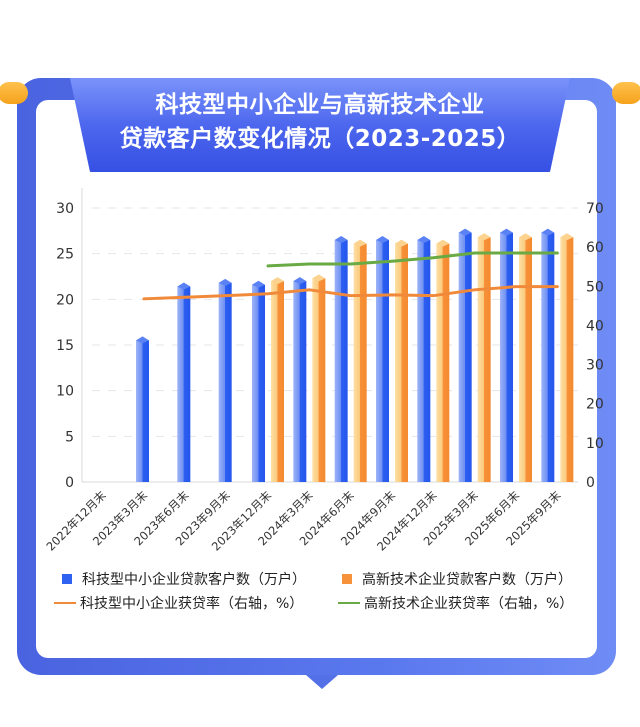 The height and width of the screenshot is (727, 640). I want to click on title-banner, so click(320, 125).